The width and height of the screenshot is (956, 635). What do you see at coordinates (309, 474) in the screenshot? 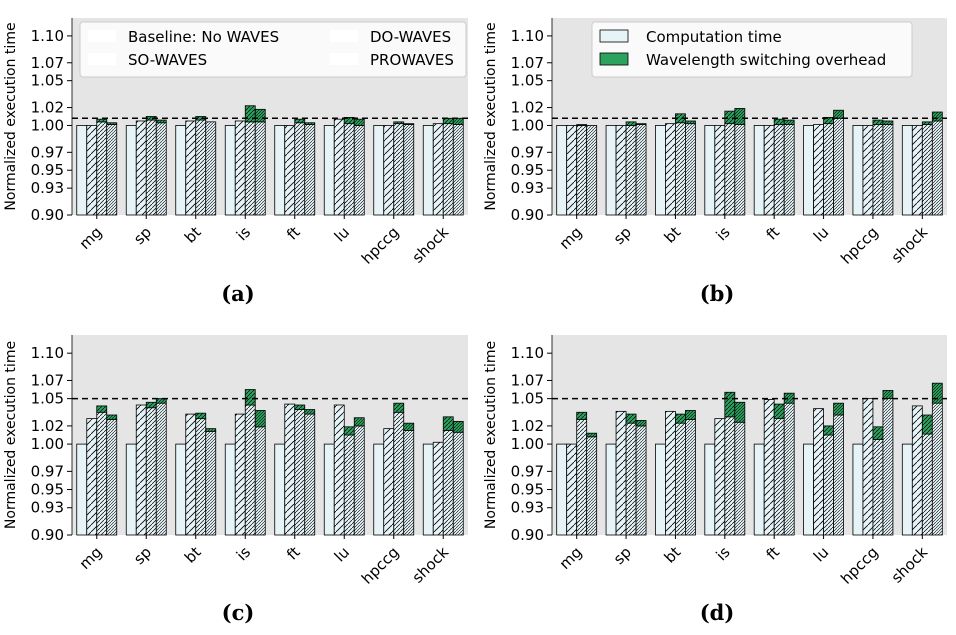
I see `bar-hatch-prowaves-ft` at bounding box center [309, 474].